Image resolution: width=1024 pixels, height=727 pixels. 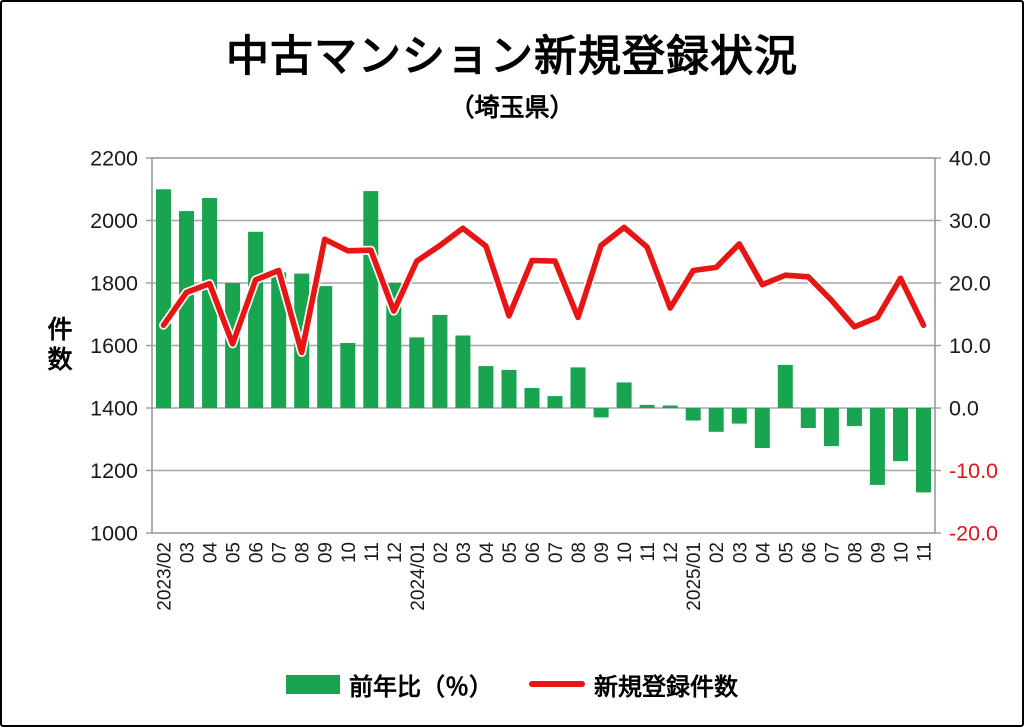 What do you see at coordinates (512, 57) in the screenshot?
I see `chart-title: 中古マンション新規登録状況` at bounding box center [512, 57].